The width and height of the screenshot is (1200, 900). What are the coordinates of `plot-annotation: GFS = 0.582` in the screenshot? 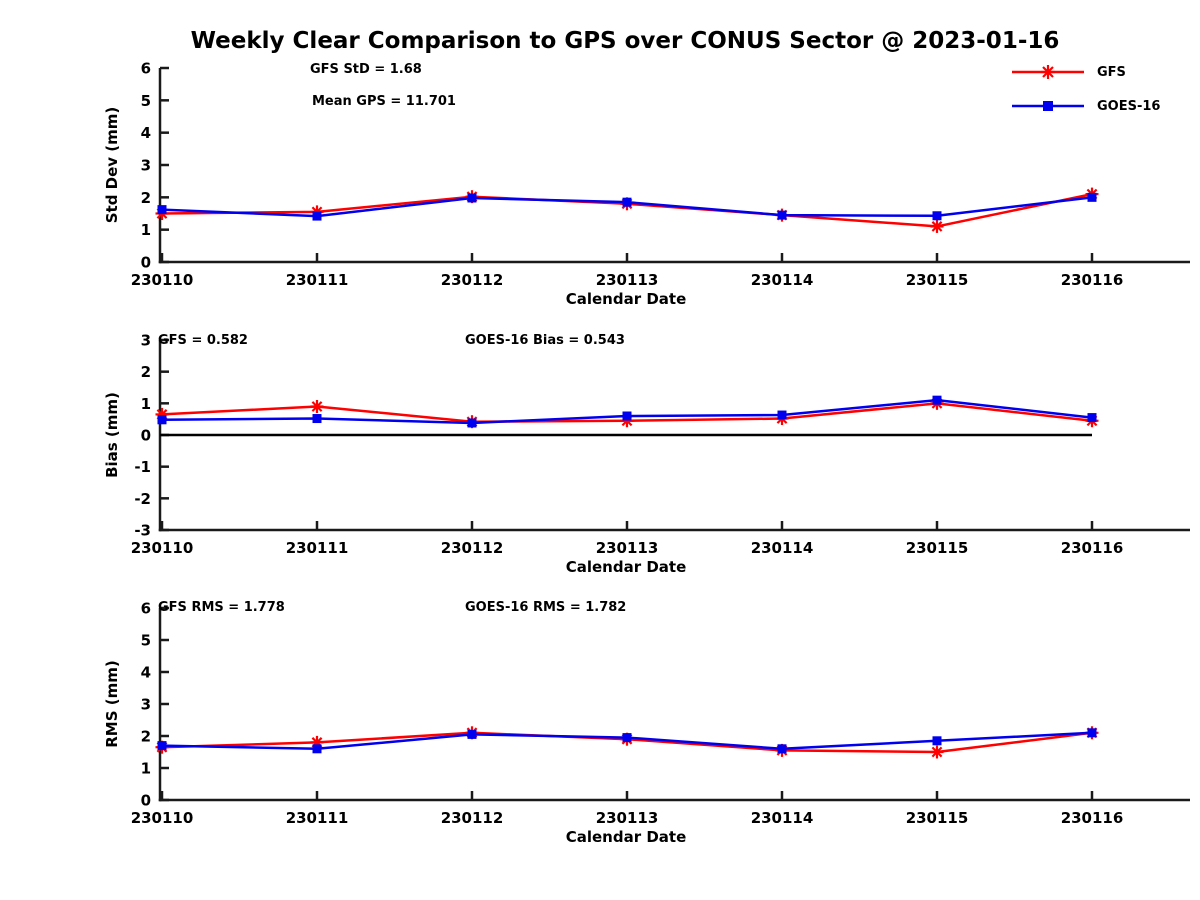 It's located at (203, 340).